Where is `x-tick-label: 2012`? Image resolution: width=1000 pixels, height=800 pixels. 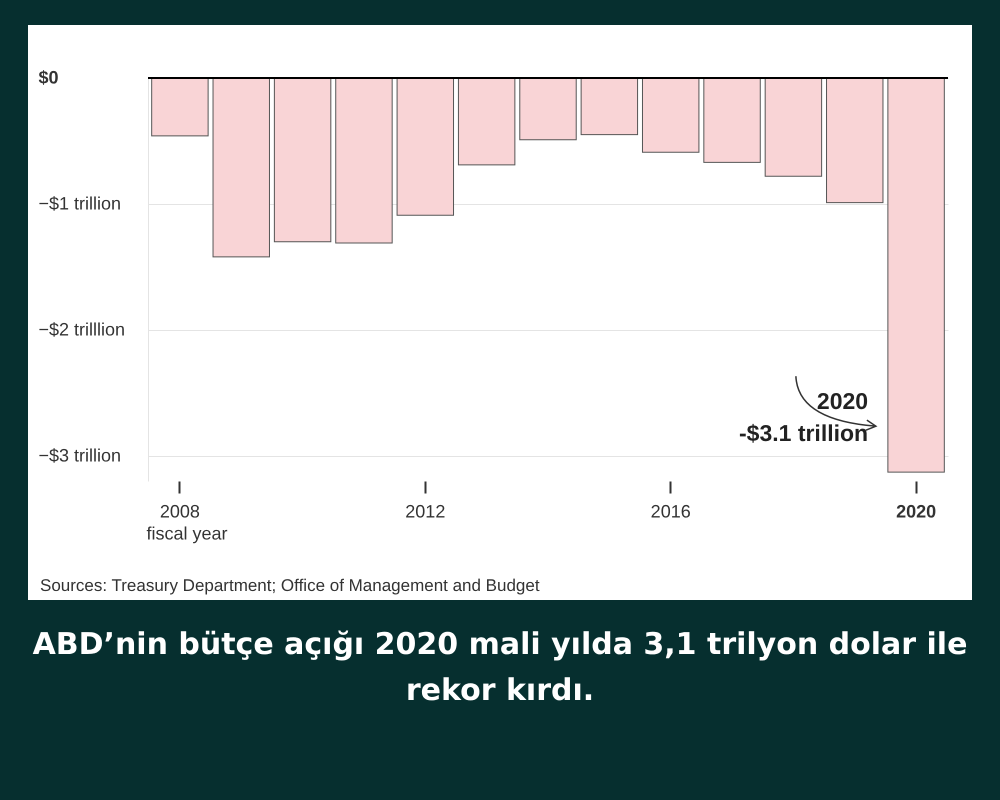
x-tick-label: 2012 is located at coordinates (425, 512).